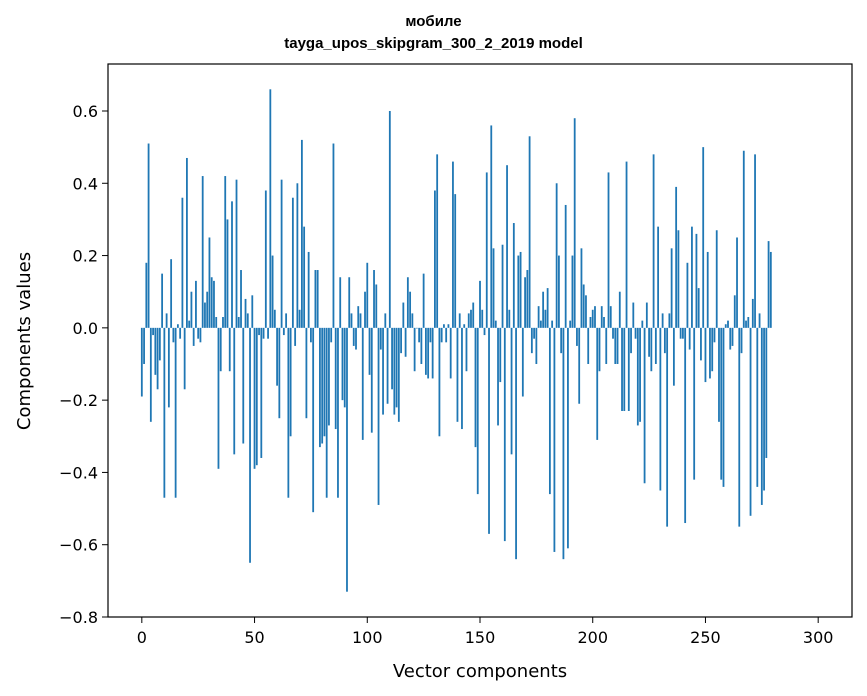 This screenshot has height=696, width=867. Describe the element at coordinates (705, 637) in the screenshot. I see `x-tick-label-250: 250` at that location.